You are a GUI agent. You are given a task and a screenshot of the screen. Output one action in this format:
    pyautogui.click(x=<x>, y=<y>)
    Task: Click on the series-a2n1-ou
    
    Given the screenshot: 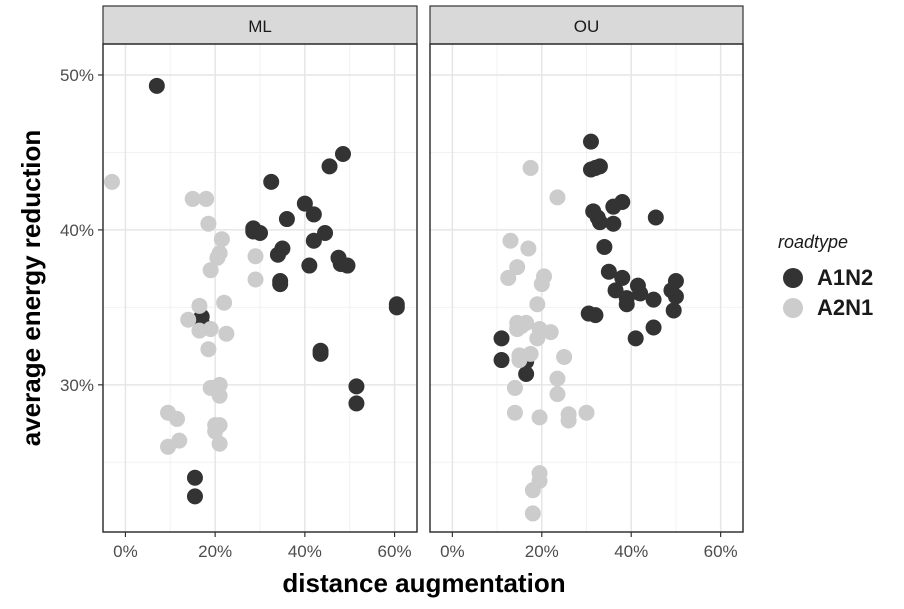 What is the action you would take?
    pyautogui.click(x=547, y=340)
    